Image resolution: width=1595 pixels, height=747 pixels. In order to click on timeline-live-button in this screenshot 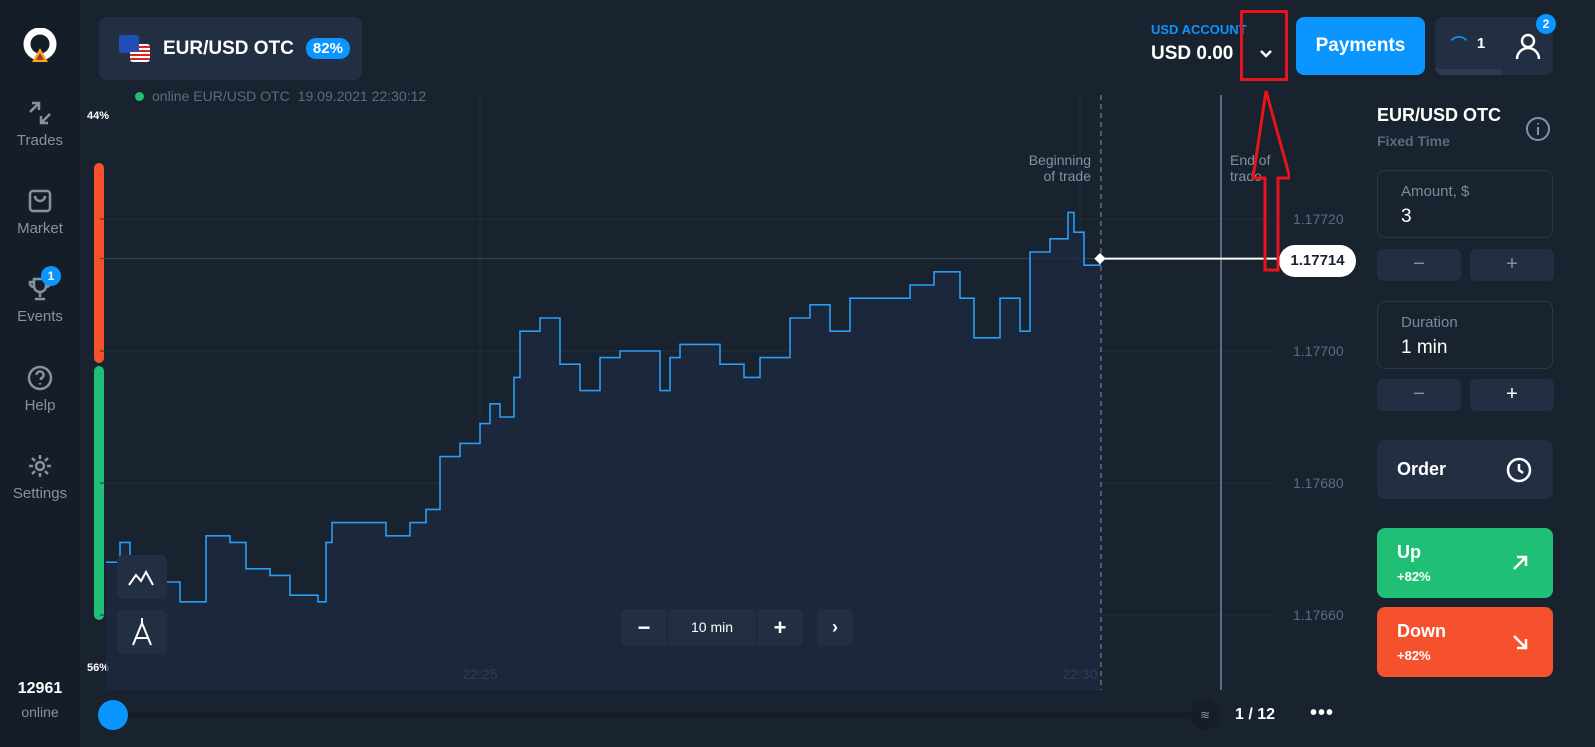, I will do `click(113, 715)`.